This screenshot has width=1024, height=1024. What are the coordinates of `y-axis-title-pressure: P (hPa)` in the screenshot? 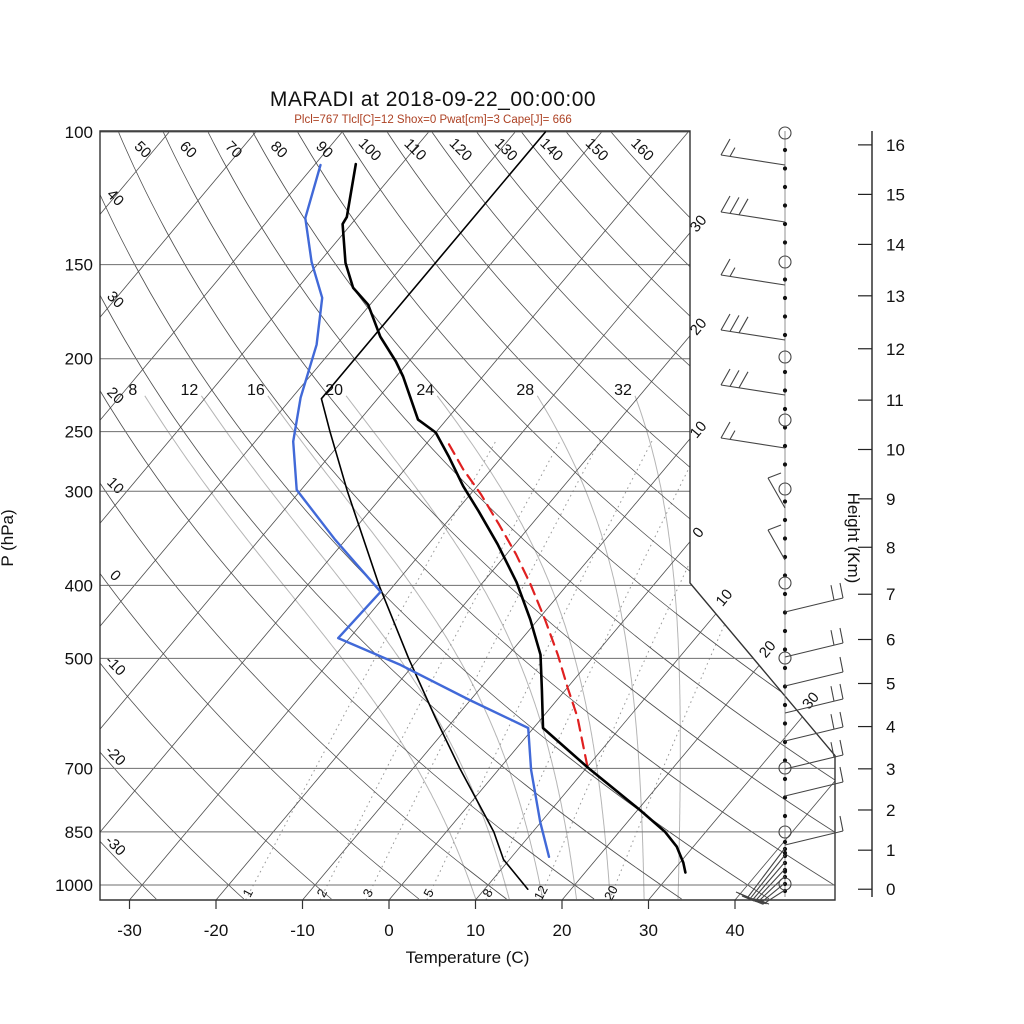 It's located at (8, 537).